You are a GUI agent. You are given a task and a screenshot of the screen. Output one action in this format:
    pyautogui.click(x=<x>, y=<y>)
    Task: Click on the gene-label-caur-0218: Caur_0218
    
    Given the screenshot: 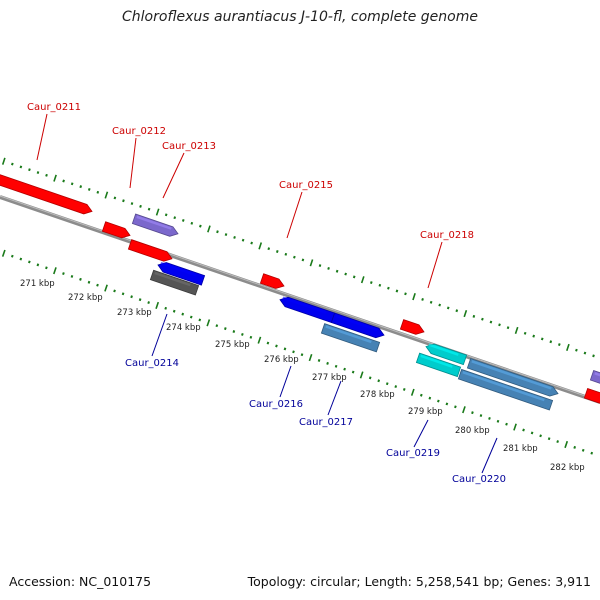 What is the action you would take?
    pyautogui.click(x=447, y=235)
    